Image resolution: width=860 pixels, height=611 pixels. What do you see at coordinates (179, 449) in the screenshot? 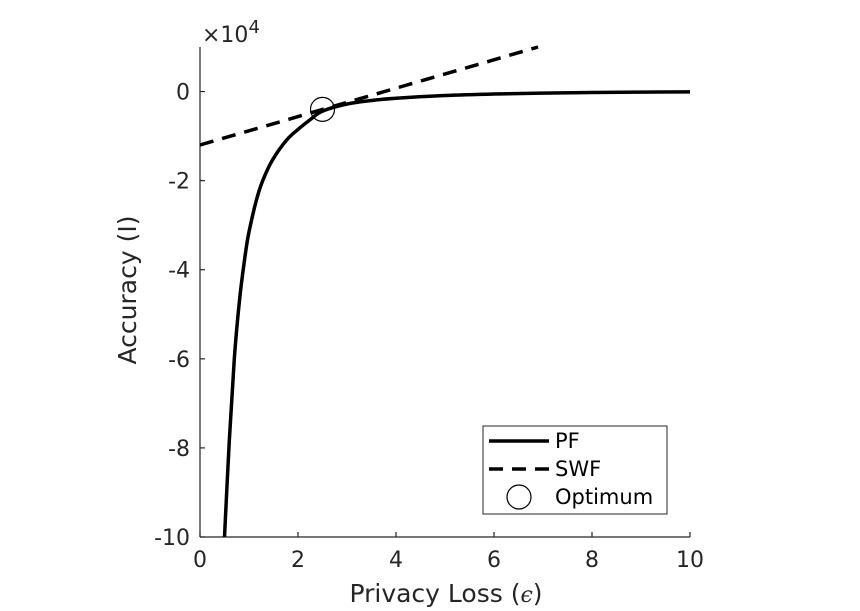
I see `y-tick-label: -8` at bounding box center [179, 449].